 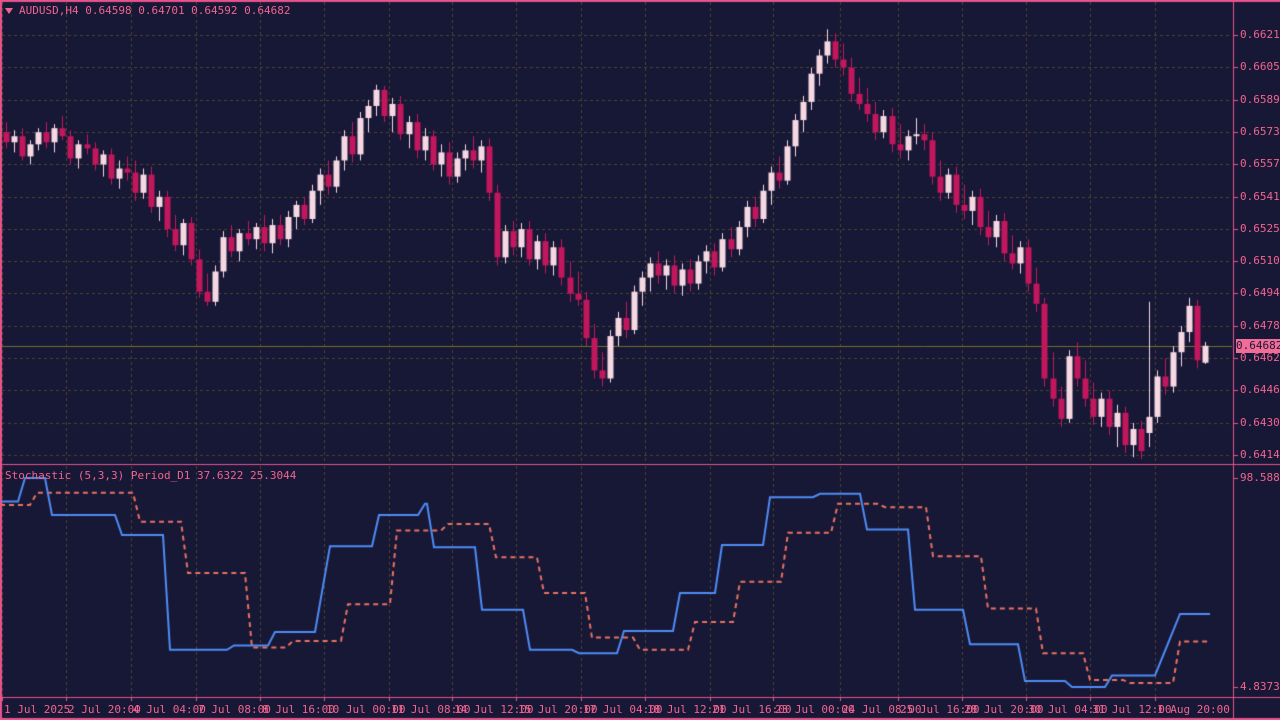 What do you see at coordinates (558, 709) in the screenshot?
I see `time-axis-label: 15 Jul 20:00` at bounding box center [558, 709].